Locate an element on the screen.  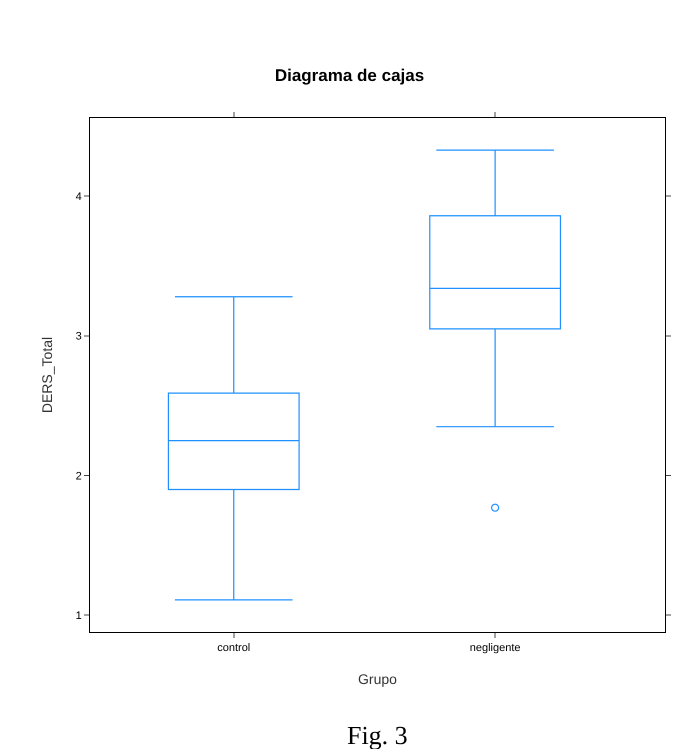
y-tick-label: 4 is located at coordinates (79, 197).